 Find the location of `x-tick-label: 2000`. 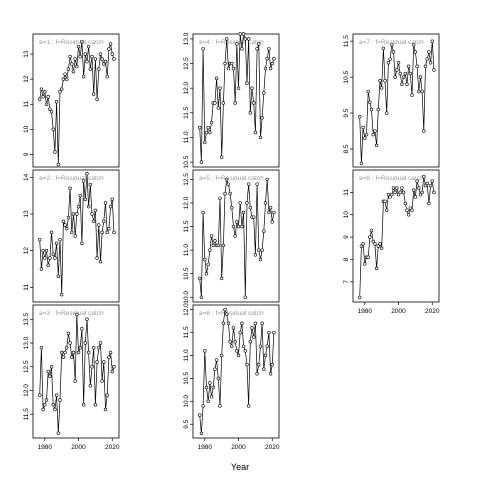

x-tick-label: 2000 is located at coordinates (398, 311).